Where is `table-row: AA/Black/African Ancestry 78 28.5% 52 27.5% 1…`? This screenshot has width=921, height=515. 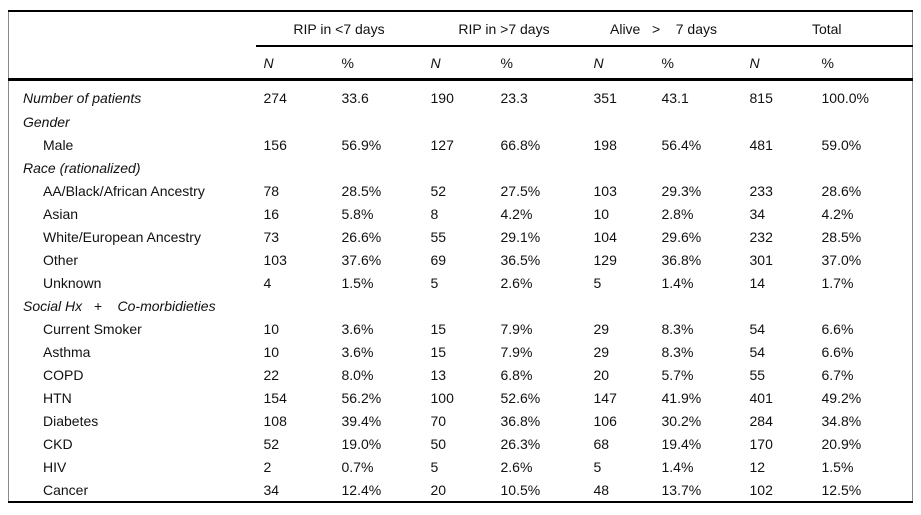 table-row: AA/Black/African Ancestry 78 28.5% 52 27.5% 1… is located at coordinates (461, 190).